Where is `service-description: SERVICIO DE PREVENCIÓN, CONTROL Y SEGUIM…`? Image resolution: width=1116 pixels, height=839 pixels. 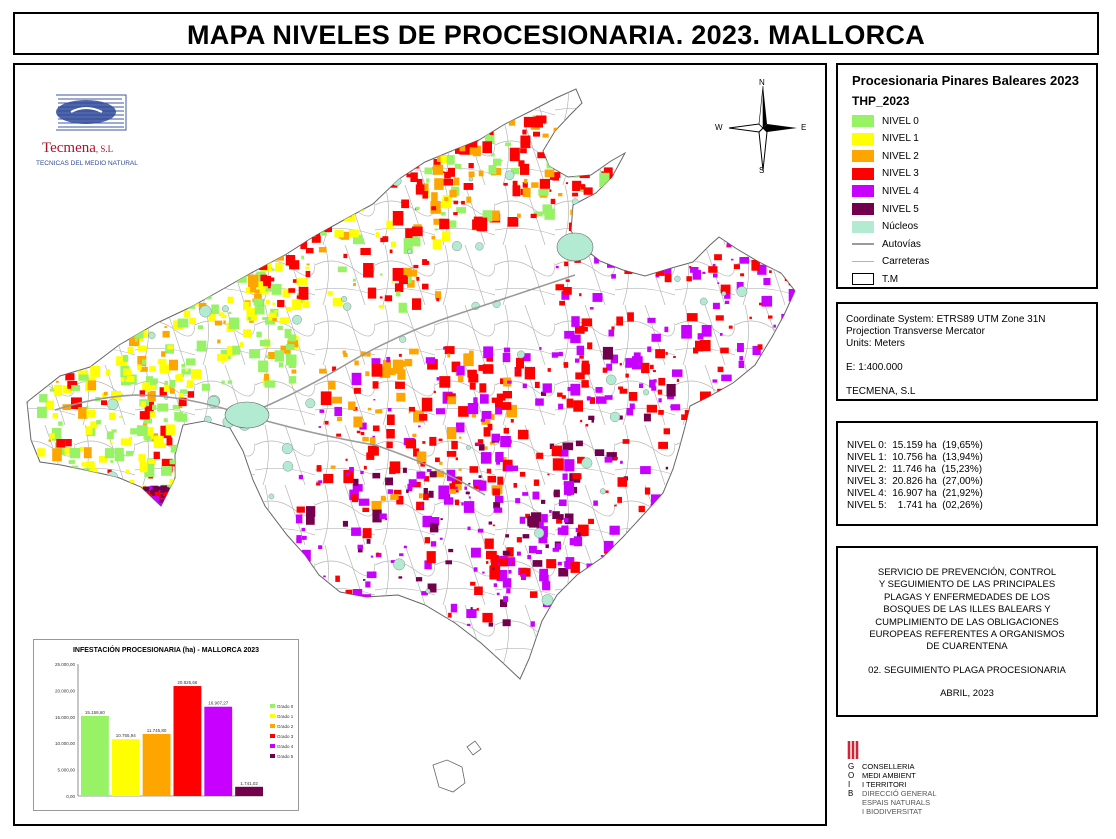
service-description: SERVICIO DE PREVENCIÓN, CONTROL Y SEGUIM… is located at coordinates (967, 610).